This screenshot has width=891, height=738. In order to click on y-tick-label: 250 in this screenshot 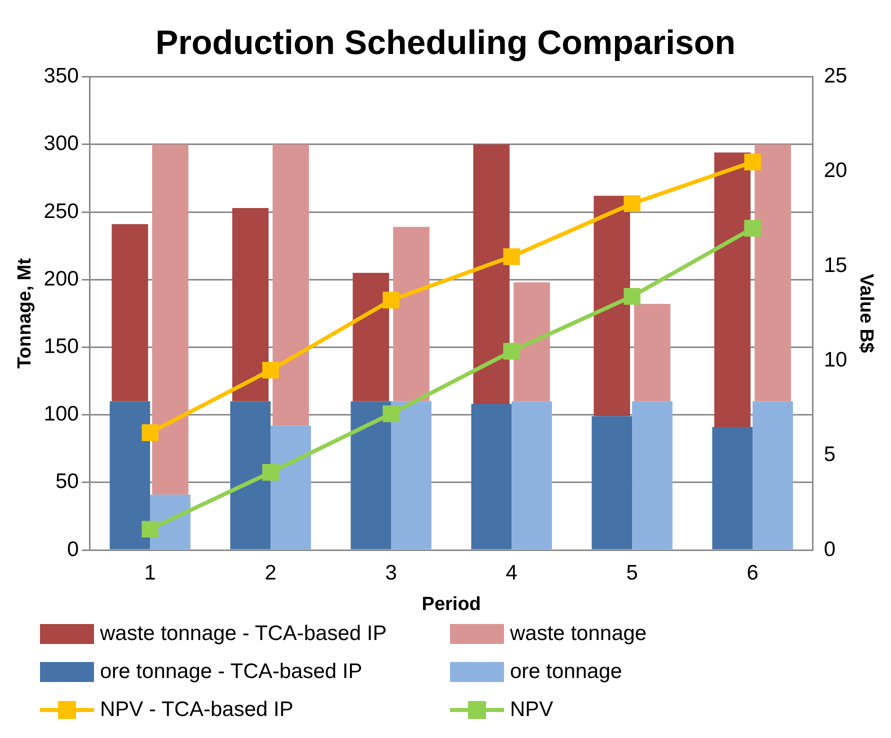, I will do `click(61, 211)`.